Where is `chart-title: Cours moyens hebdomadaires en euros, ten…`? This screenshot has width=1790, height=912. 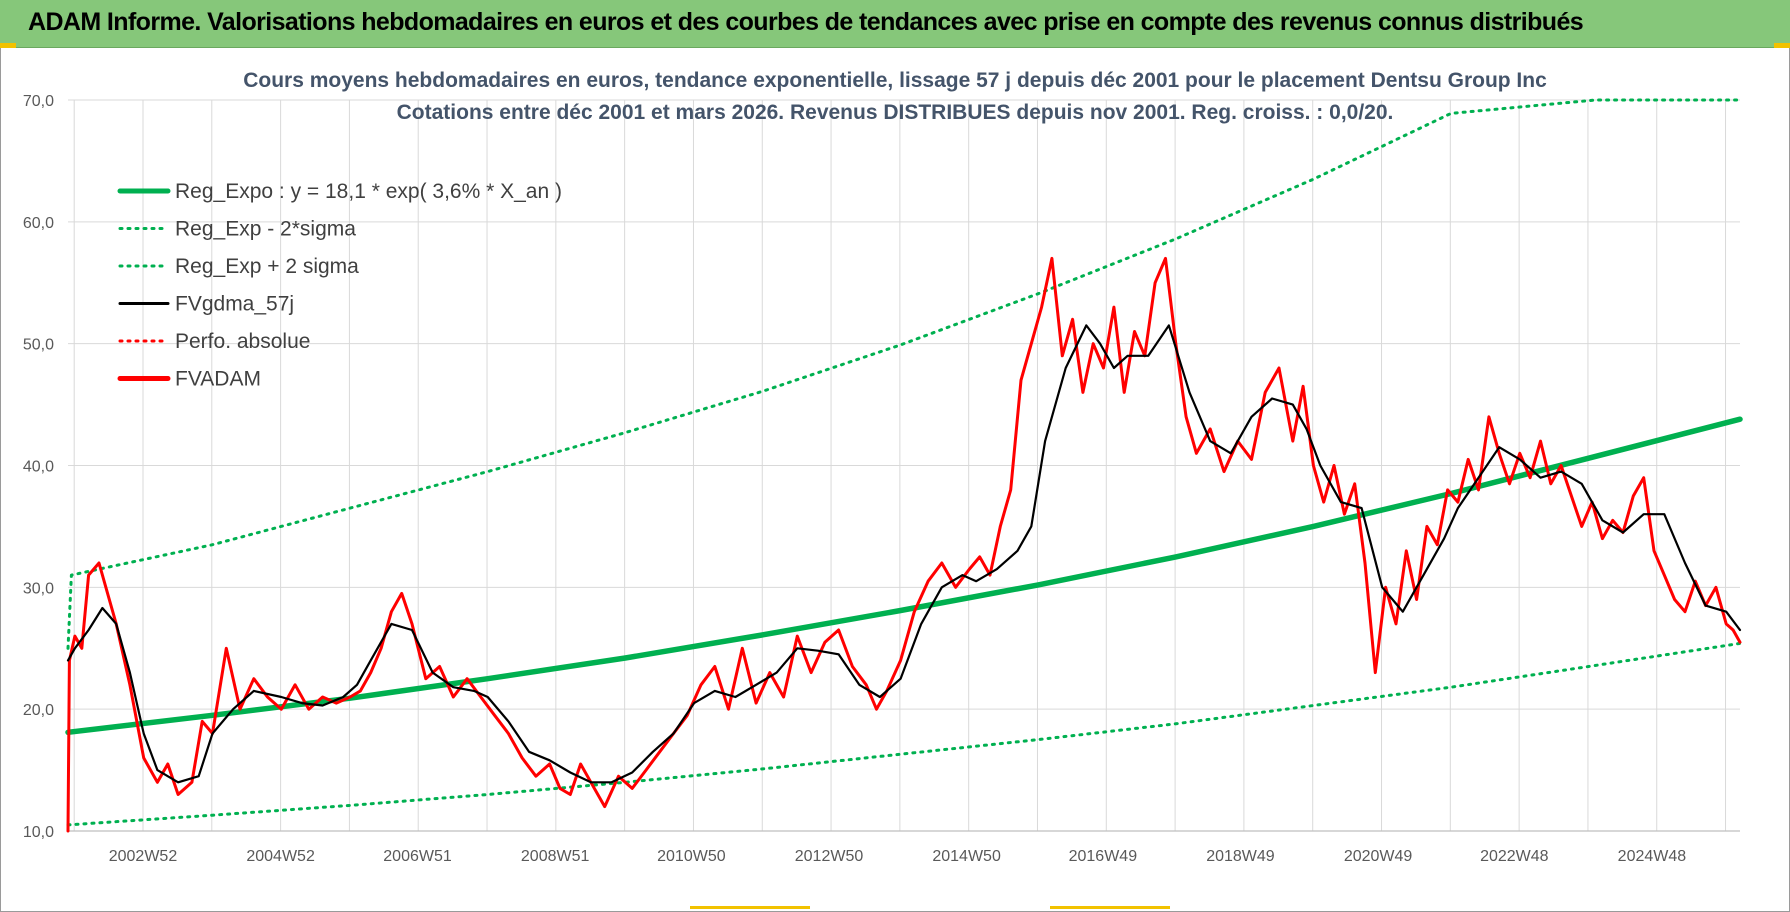 chart-title: Cours moyens hebdomadaires en euros, ten… is located at coordinates (895, 80).